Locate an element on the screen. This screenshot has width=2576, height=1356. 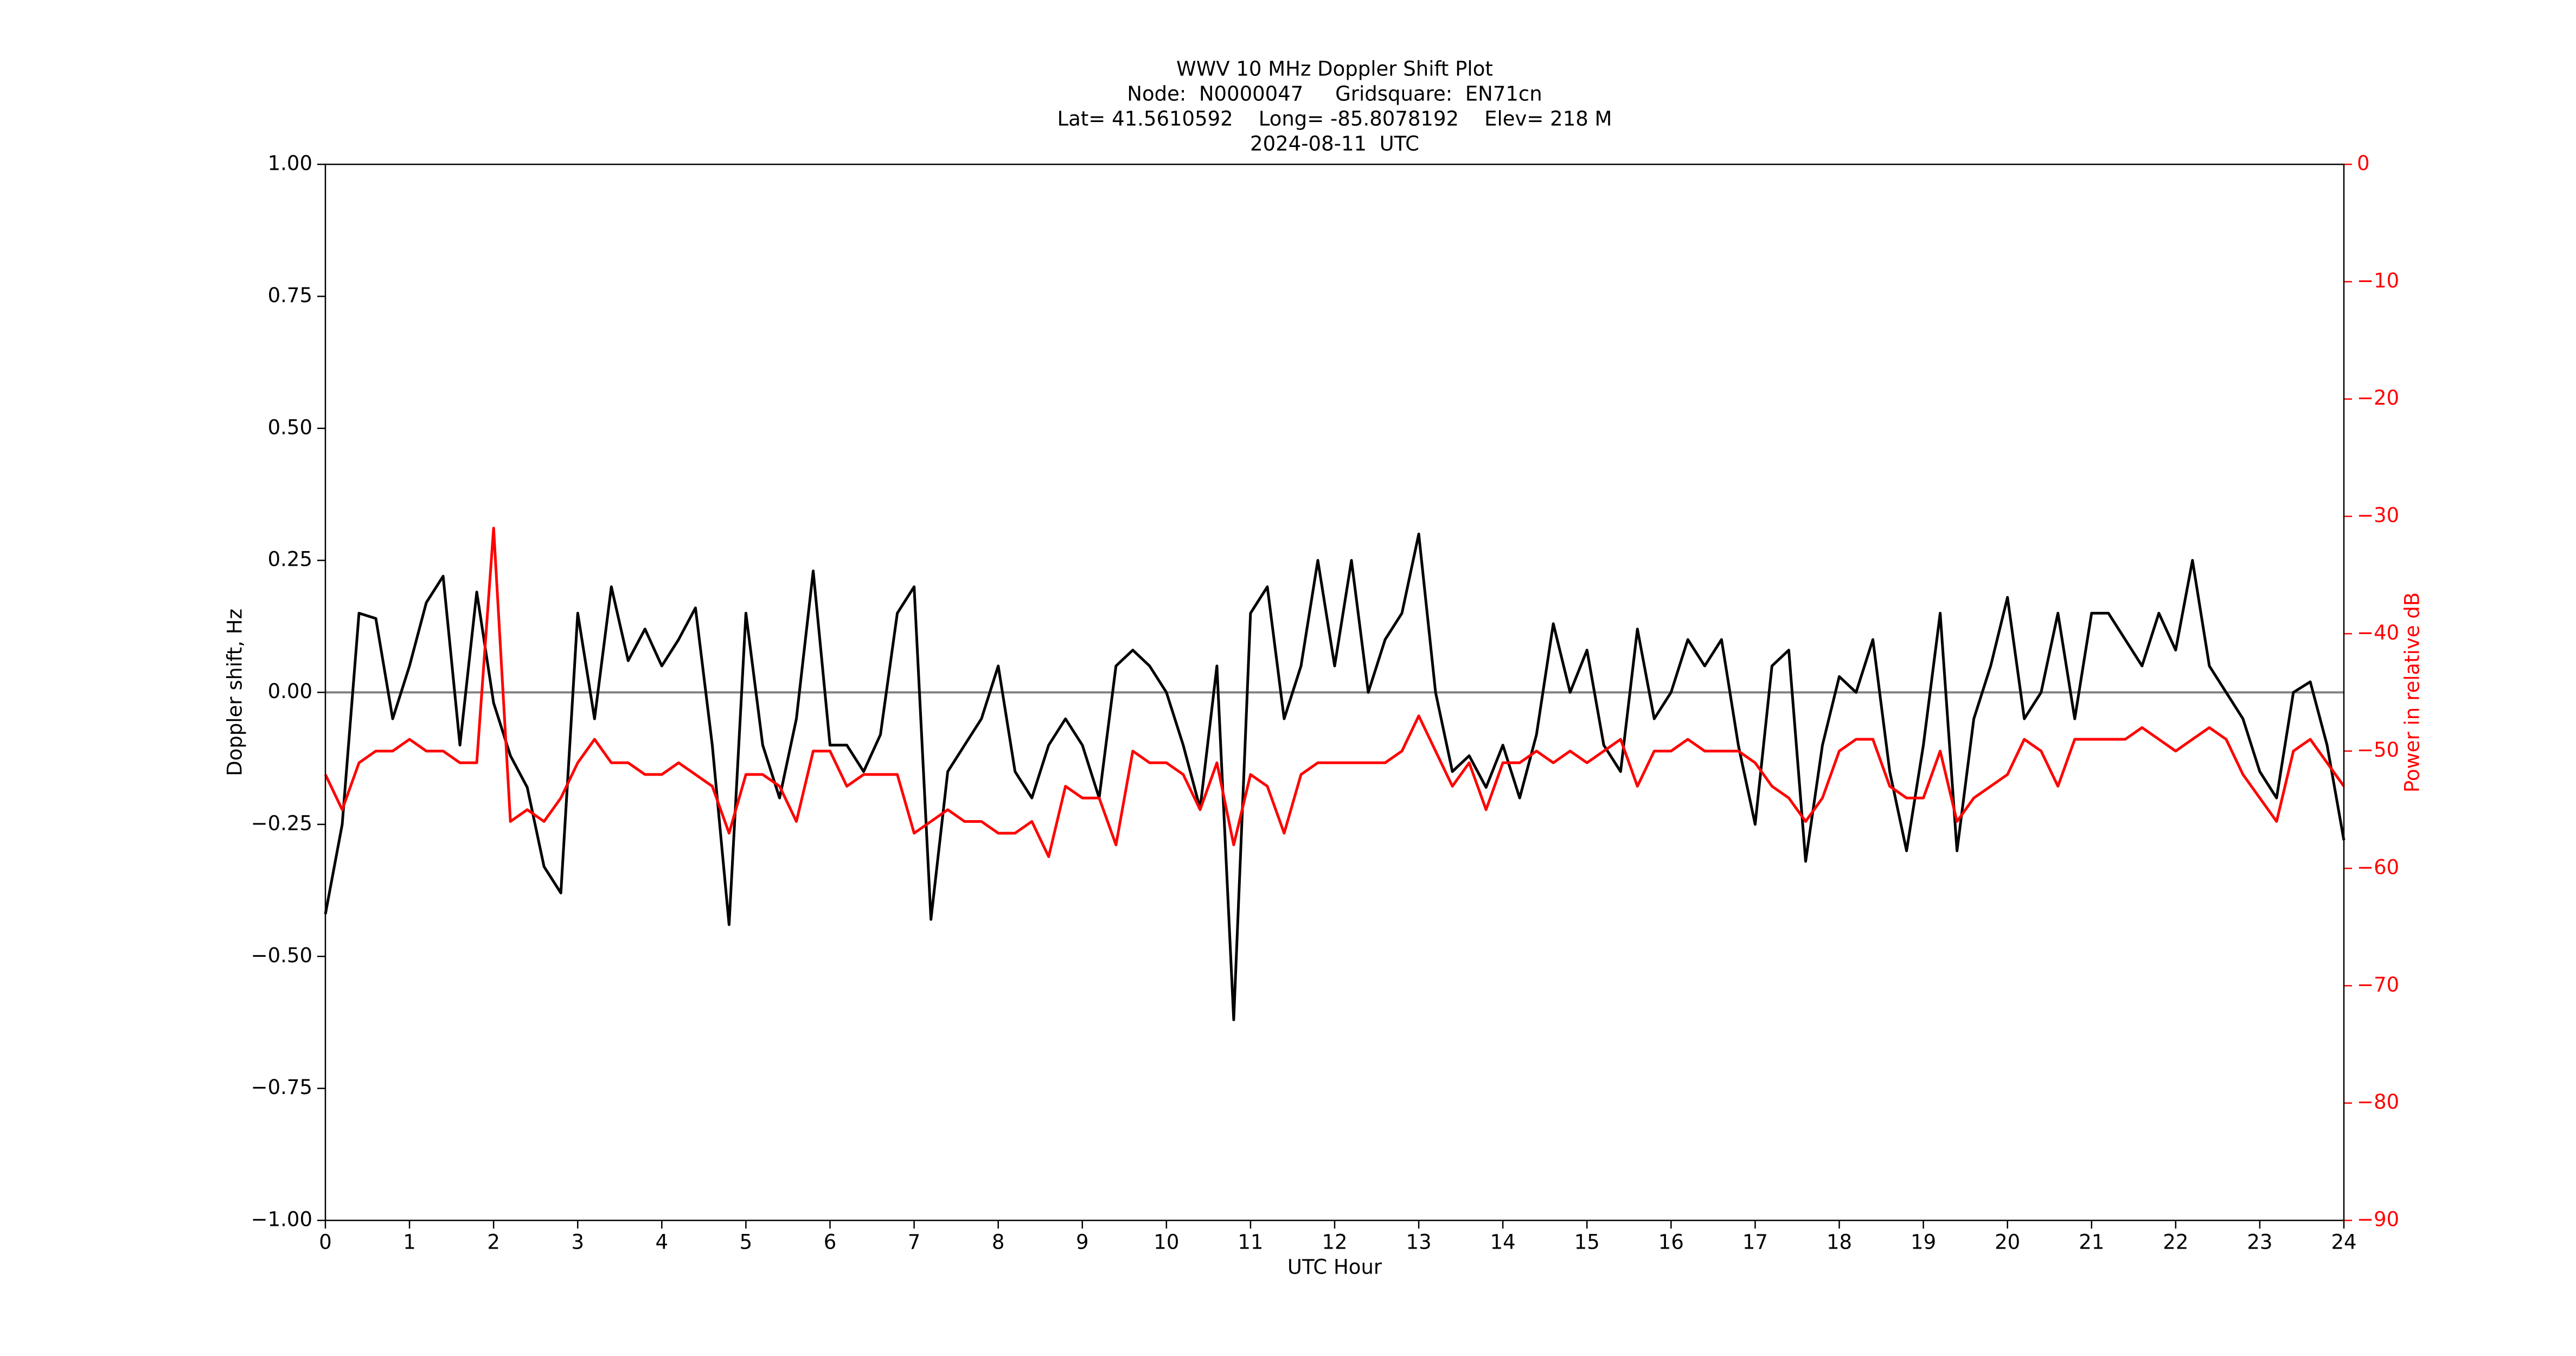
y2-tick-label: −20 is located at coordinates (2378, 398).